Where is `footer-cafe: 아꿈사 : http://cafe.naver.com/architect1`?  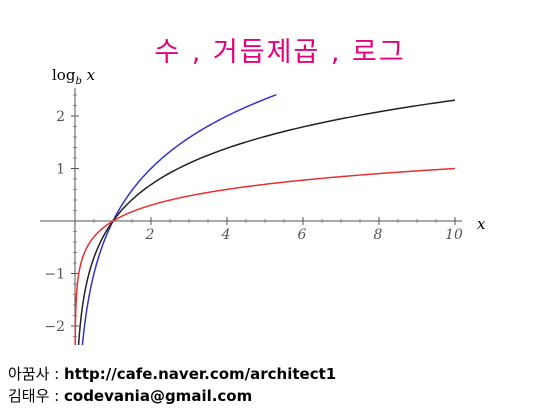 footer-cafe: 아꿈사 : http://cafe.naver.com/architect1 is located at coordinates (172, 374).